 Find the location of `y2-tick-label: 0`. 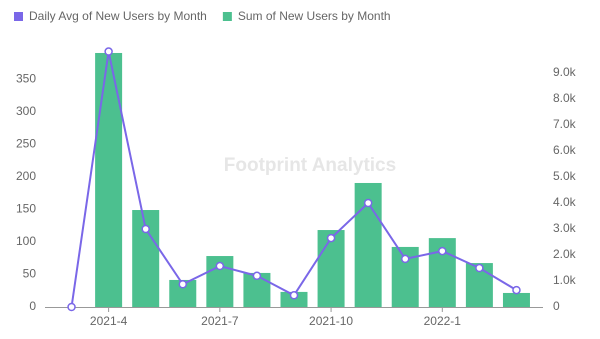

y2-tick-label: 0 is located at coordinates (556, 306).